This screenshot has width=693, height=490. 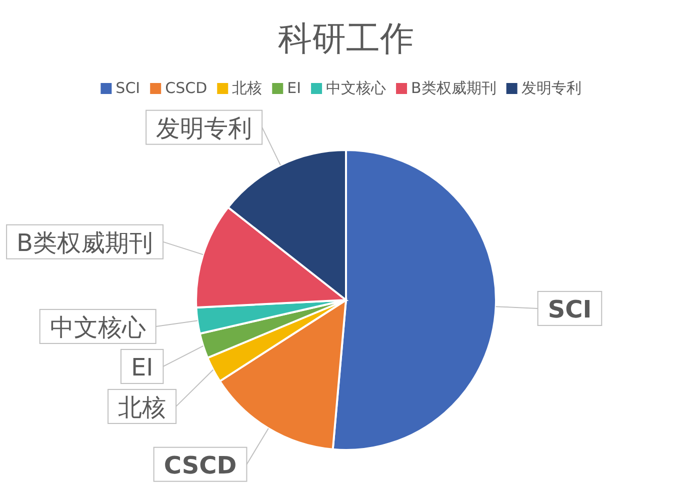 What do you see at coordinates (142, 407) in the screenshot?
I see `slice-label: 北核` at bounding box center [142, 407].